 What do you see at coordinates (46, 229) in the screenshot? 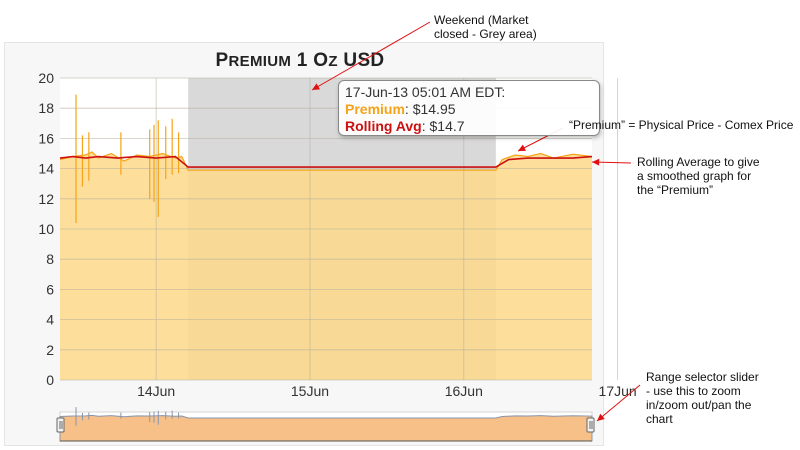
I see `y-tick-label: 10` at bounding box center [46, 229].